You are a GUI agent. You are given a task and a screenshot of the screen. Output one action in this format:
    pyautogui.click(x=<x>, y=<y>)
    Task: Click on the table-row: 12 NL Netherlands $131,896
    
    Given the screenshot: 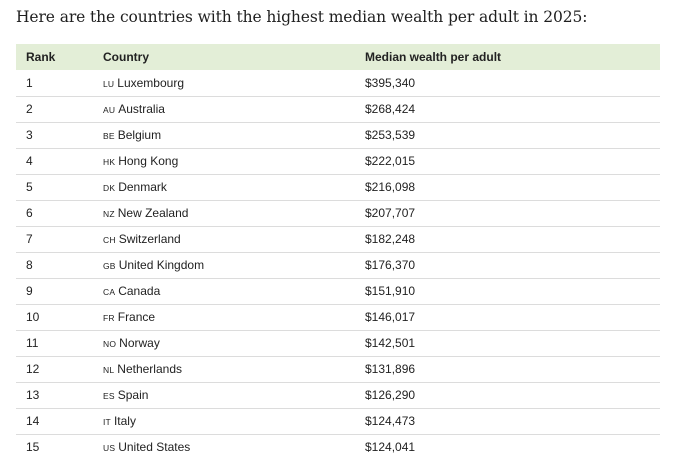 What is the action you would take?
    pyautogui.click(x=338, y=369)
    